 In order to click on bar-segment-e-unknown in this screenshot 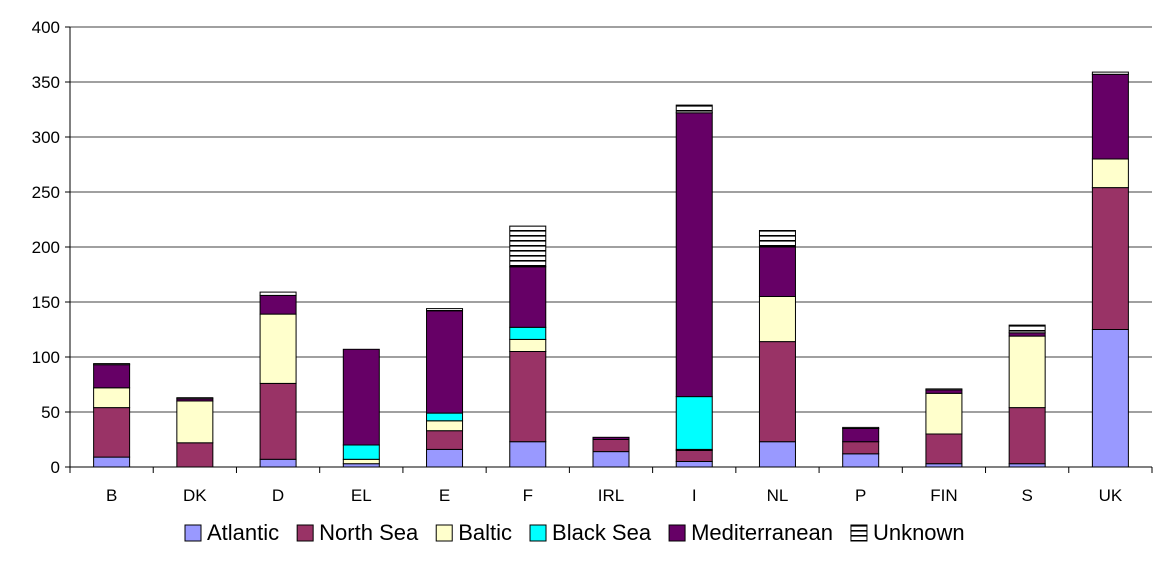, I will do `click(445, 310)`.